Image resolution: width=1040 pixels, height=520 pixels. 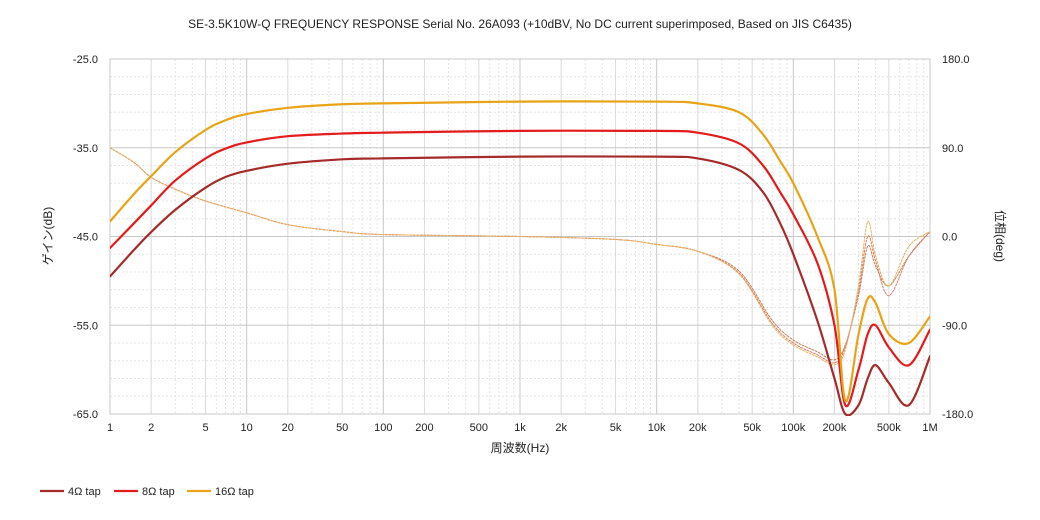 What do you see at coordinates (424, 428) in the screenshot?
I see `x-tick-label: 200` at bounding box center [424, 428].